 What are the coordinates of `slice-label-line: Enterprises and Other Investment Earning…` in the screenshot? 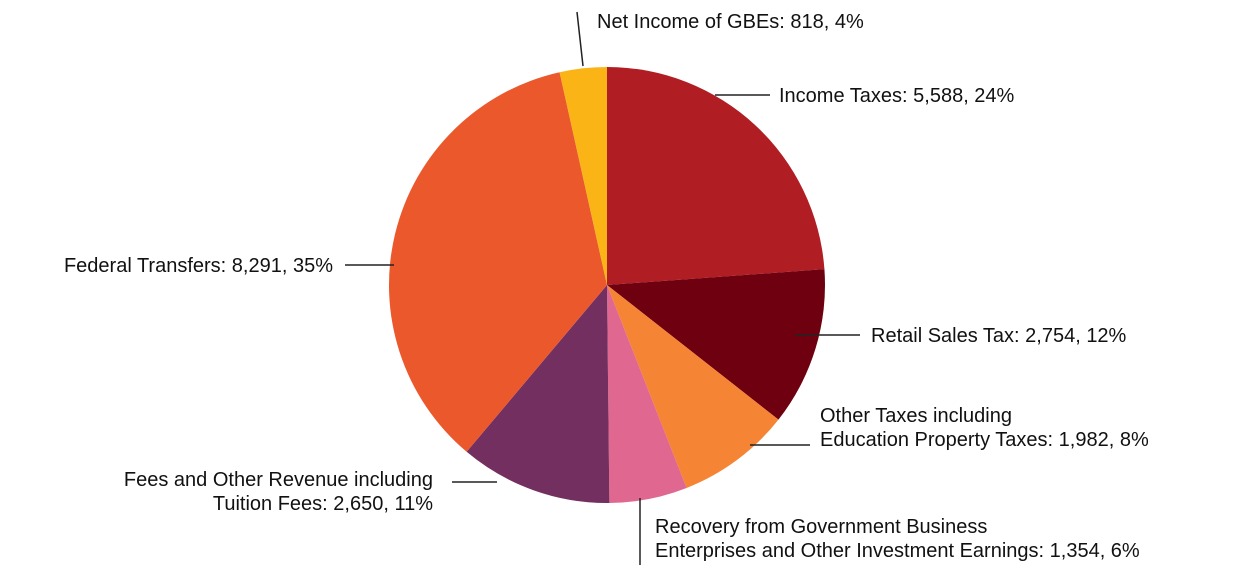 It's located at (897, 551).